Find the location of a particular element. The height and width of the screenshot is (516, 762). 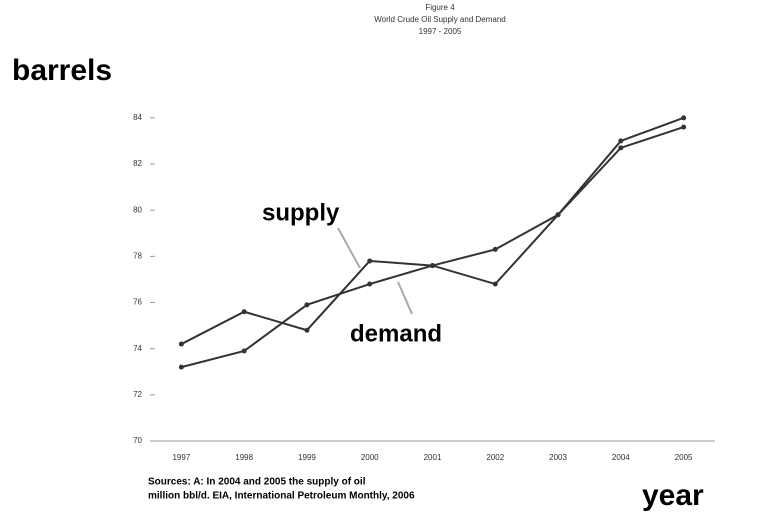

x-tick-label: 2003 is located at coordinates (558, 457).